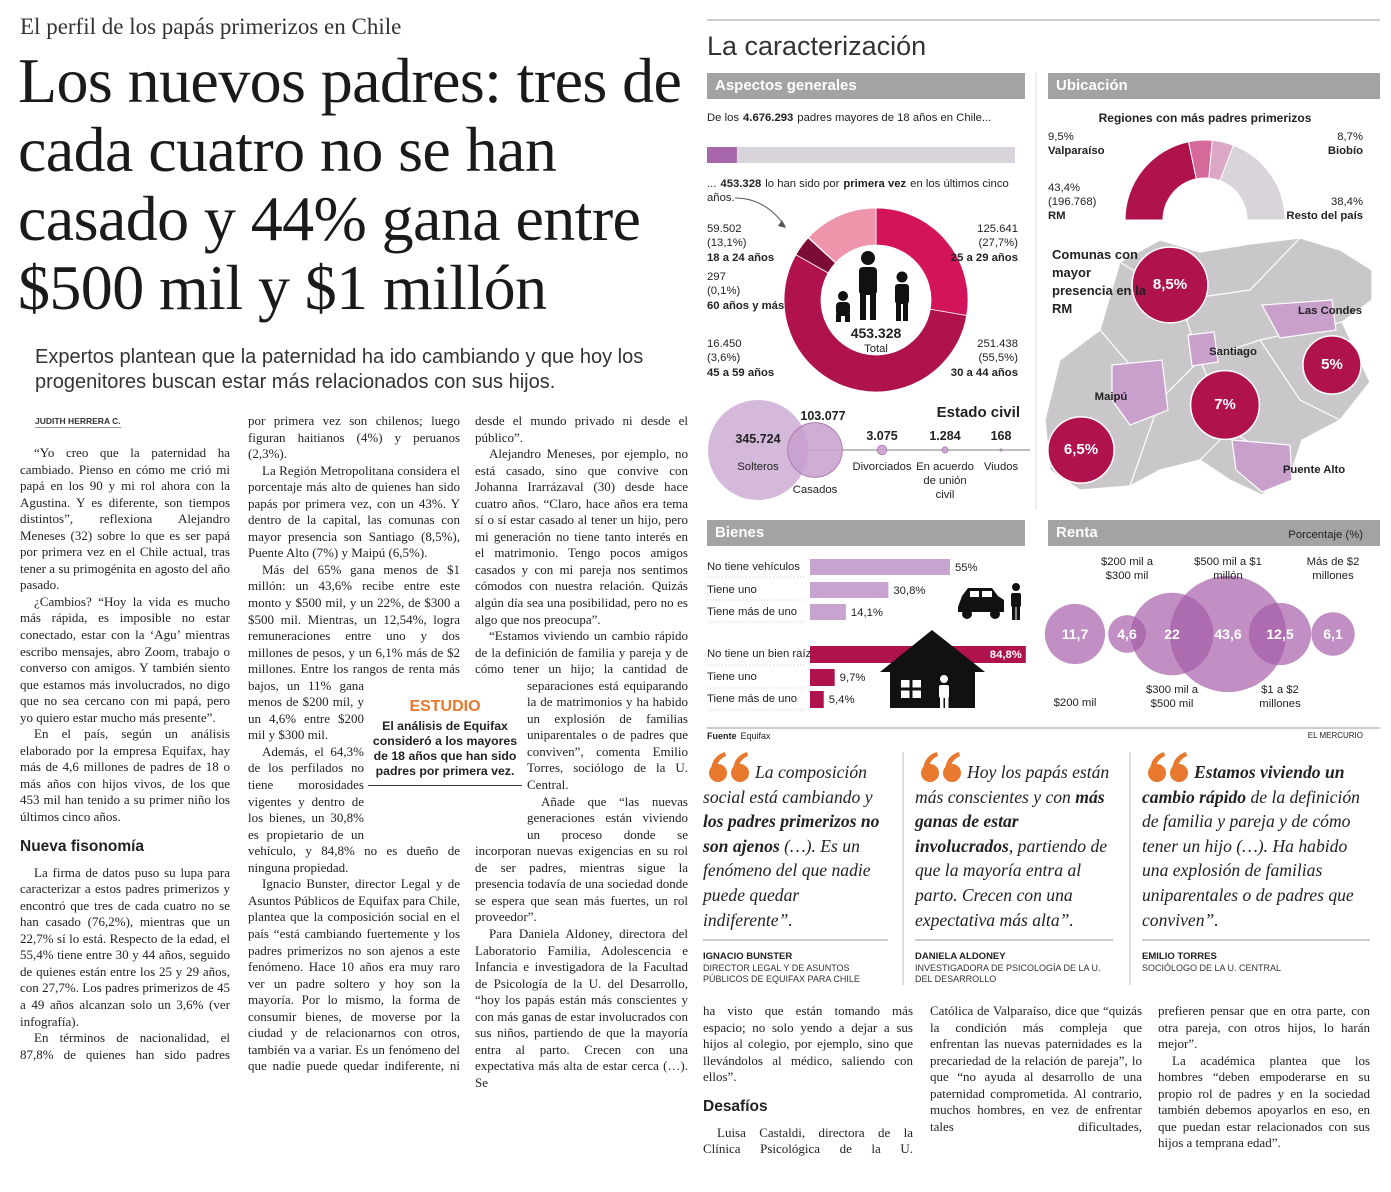  I want to click on donut-total: 453.328, so click(876, 333).